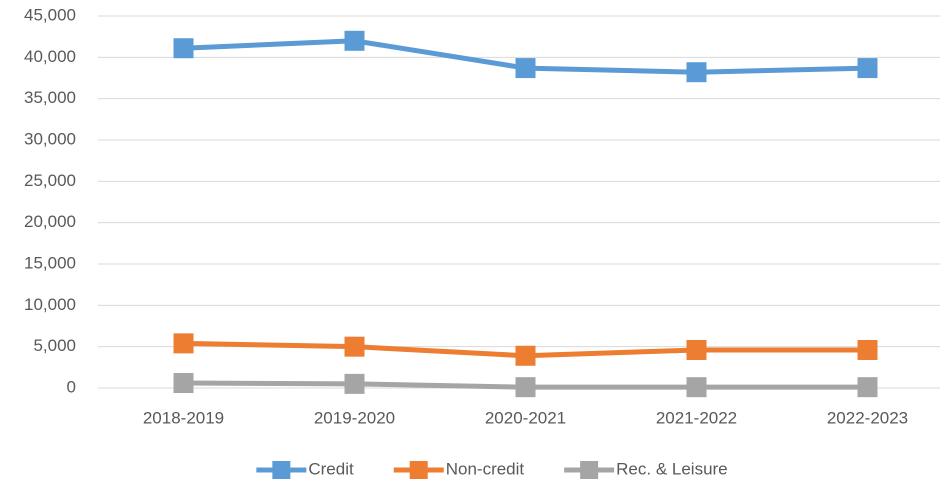  What do you see at coordinates (71, 386) in the screenshot?
I see `y-tick-label: 0` at bounding box center [71, 386].